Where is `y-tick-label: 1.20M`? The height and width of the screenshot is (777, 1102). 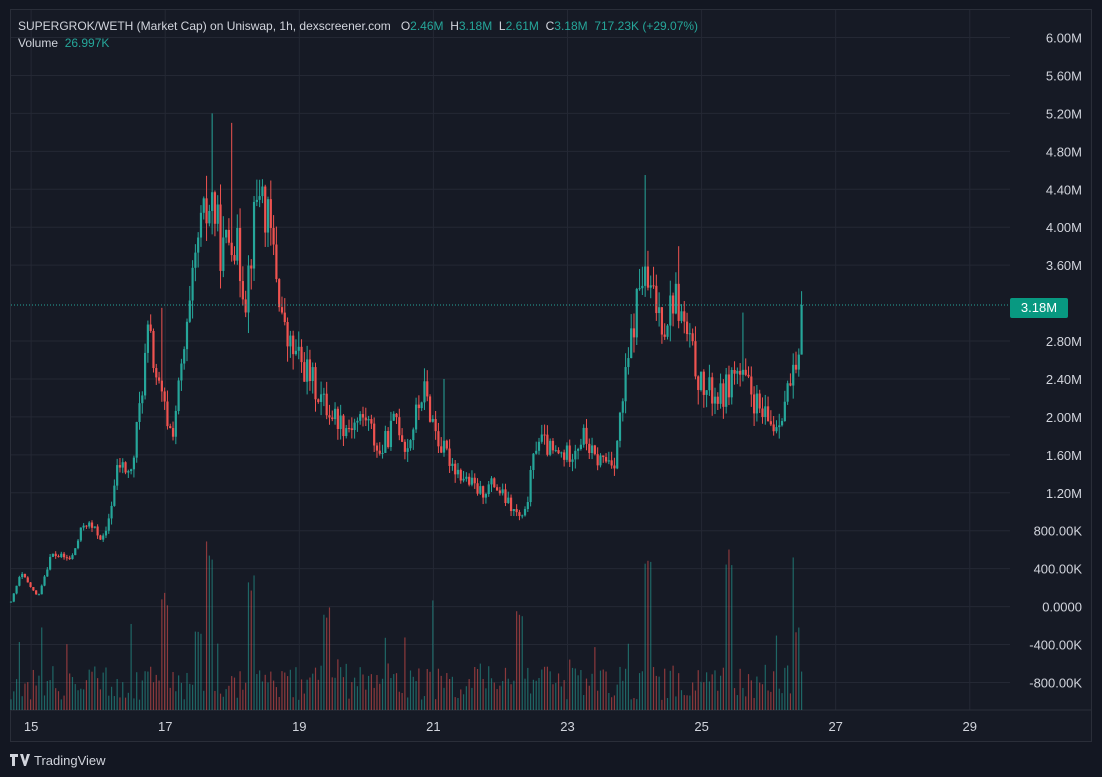
y-tick-label: 1.20M is located at coordinates (1064, 493).